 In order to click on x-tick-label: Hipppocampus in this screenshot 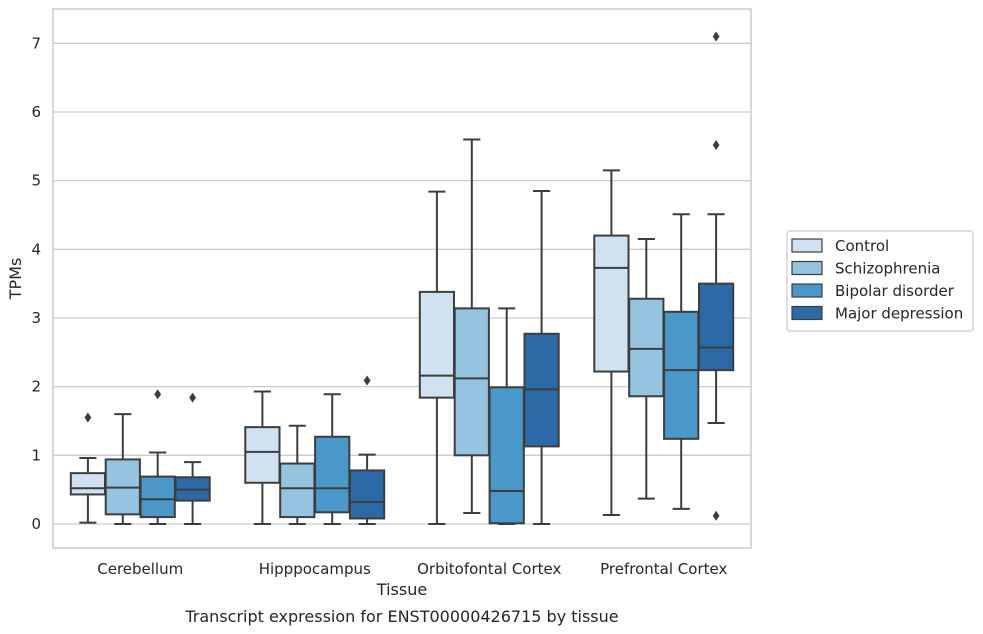, I will do `click(315, 569)`.